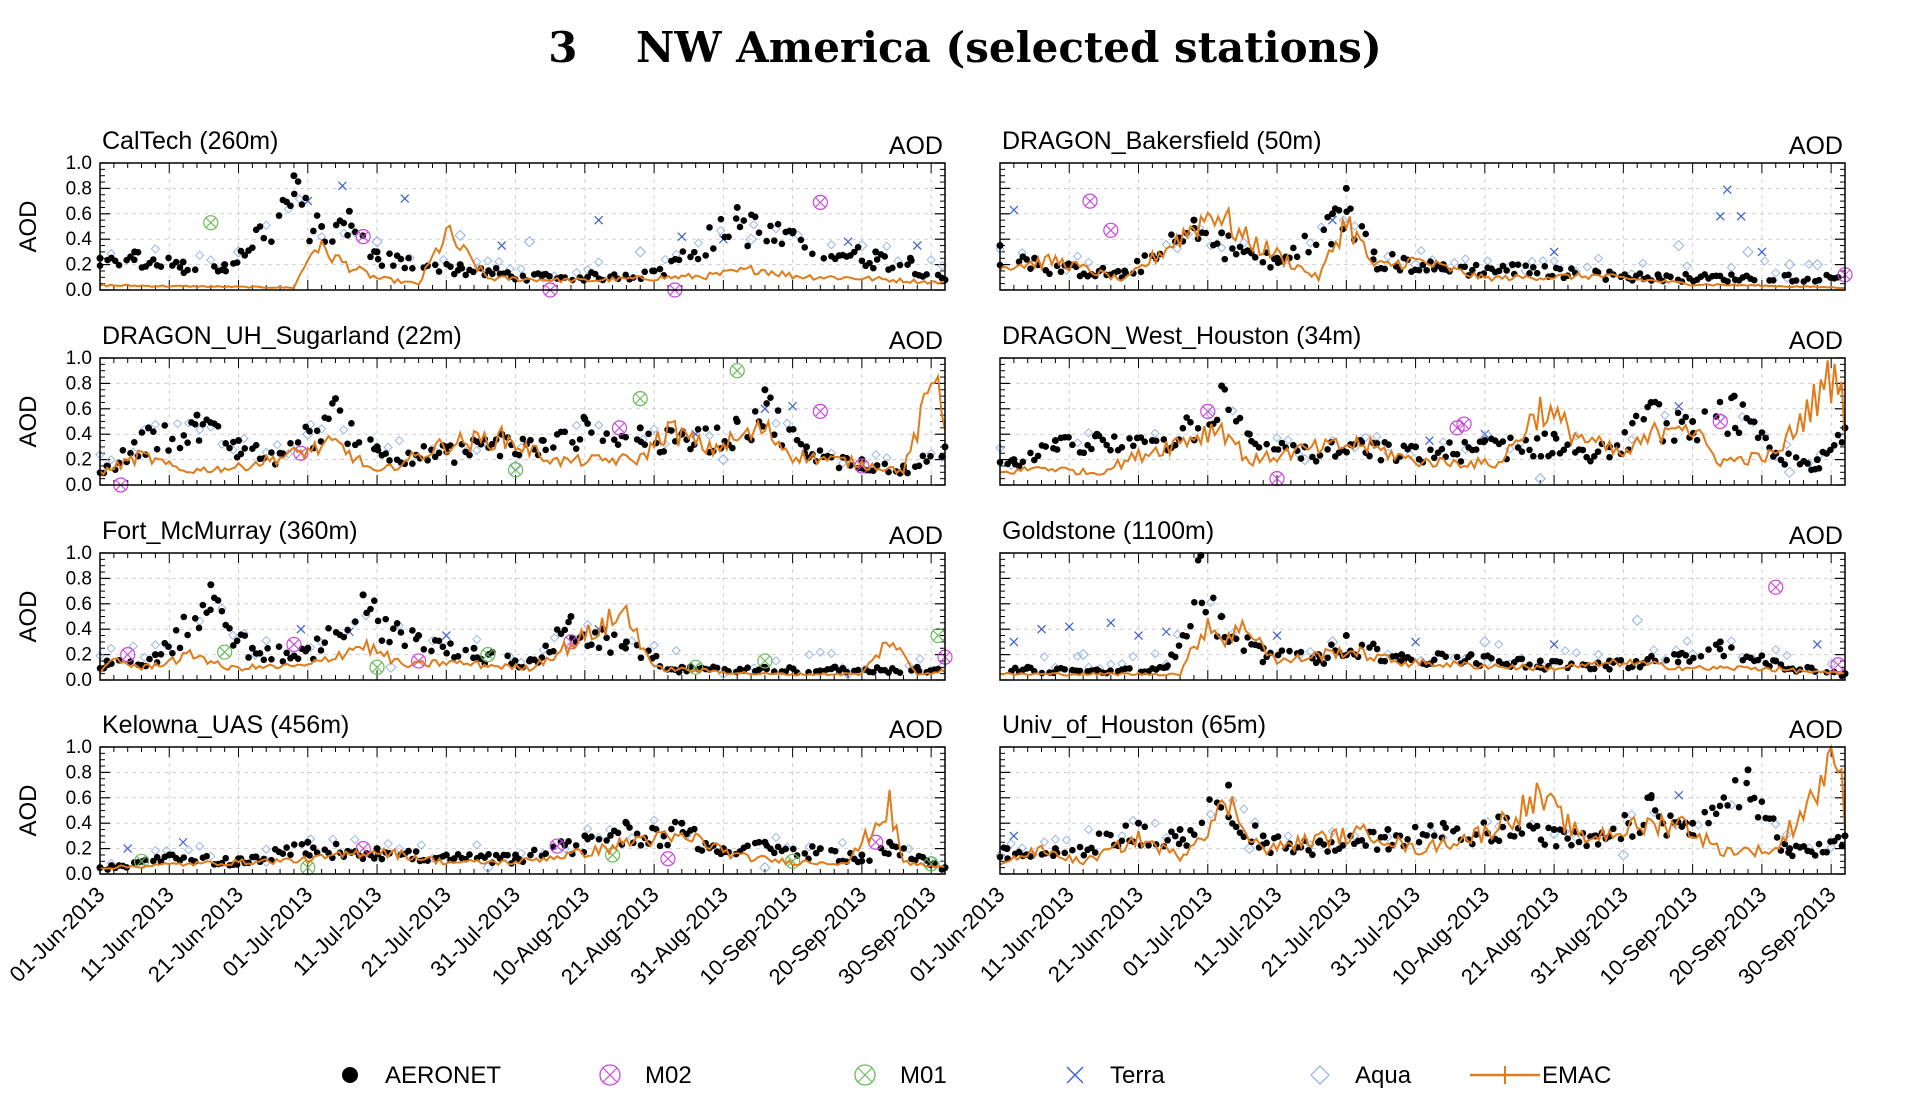  Describe the element at coordinates (482, 214) in the screenshot. I see `panel-1: CalTech (260m) AOD 1.0 0.8 0.6 0.4 0.2 0.0 AOD` at that location.